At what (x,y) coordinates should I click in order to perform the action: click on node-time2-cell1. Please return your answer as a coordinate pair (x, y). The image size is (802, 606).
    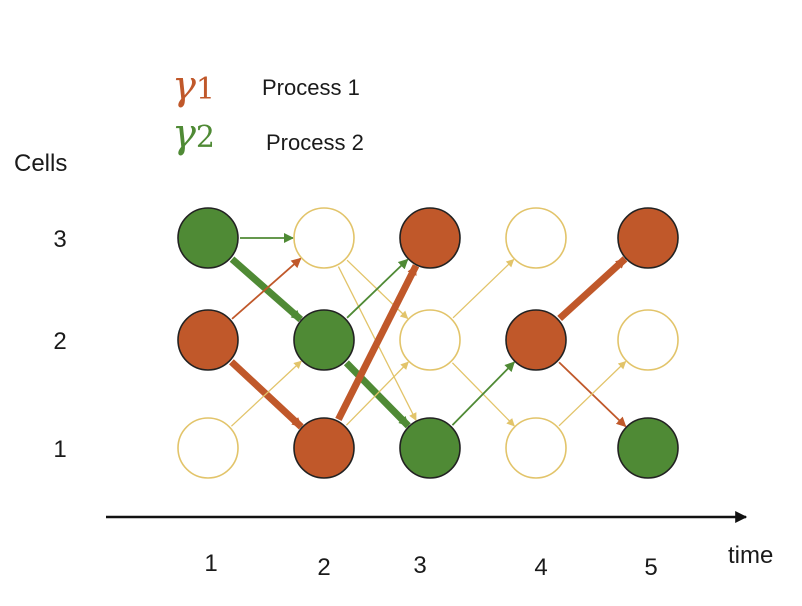
    Looking at the image, I should click on (324, 448).